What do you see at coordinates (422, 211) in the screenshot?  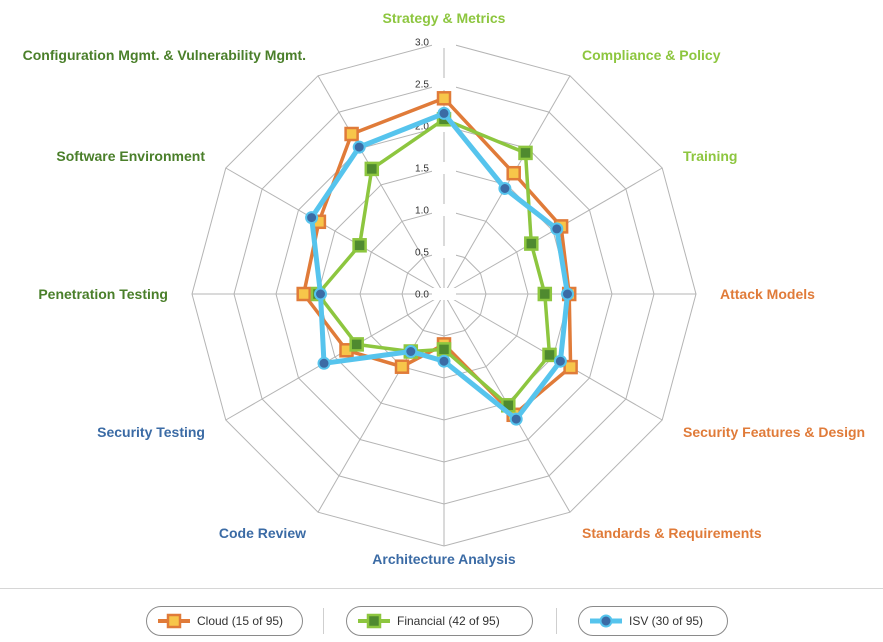 I see `tick-label-text: 1.0` at bounding box center [422, 211].